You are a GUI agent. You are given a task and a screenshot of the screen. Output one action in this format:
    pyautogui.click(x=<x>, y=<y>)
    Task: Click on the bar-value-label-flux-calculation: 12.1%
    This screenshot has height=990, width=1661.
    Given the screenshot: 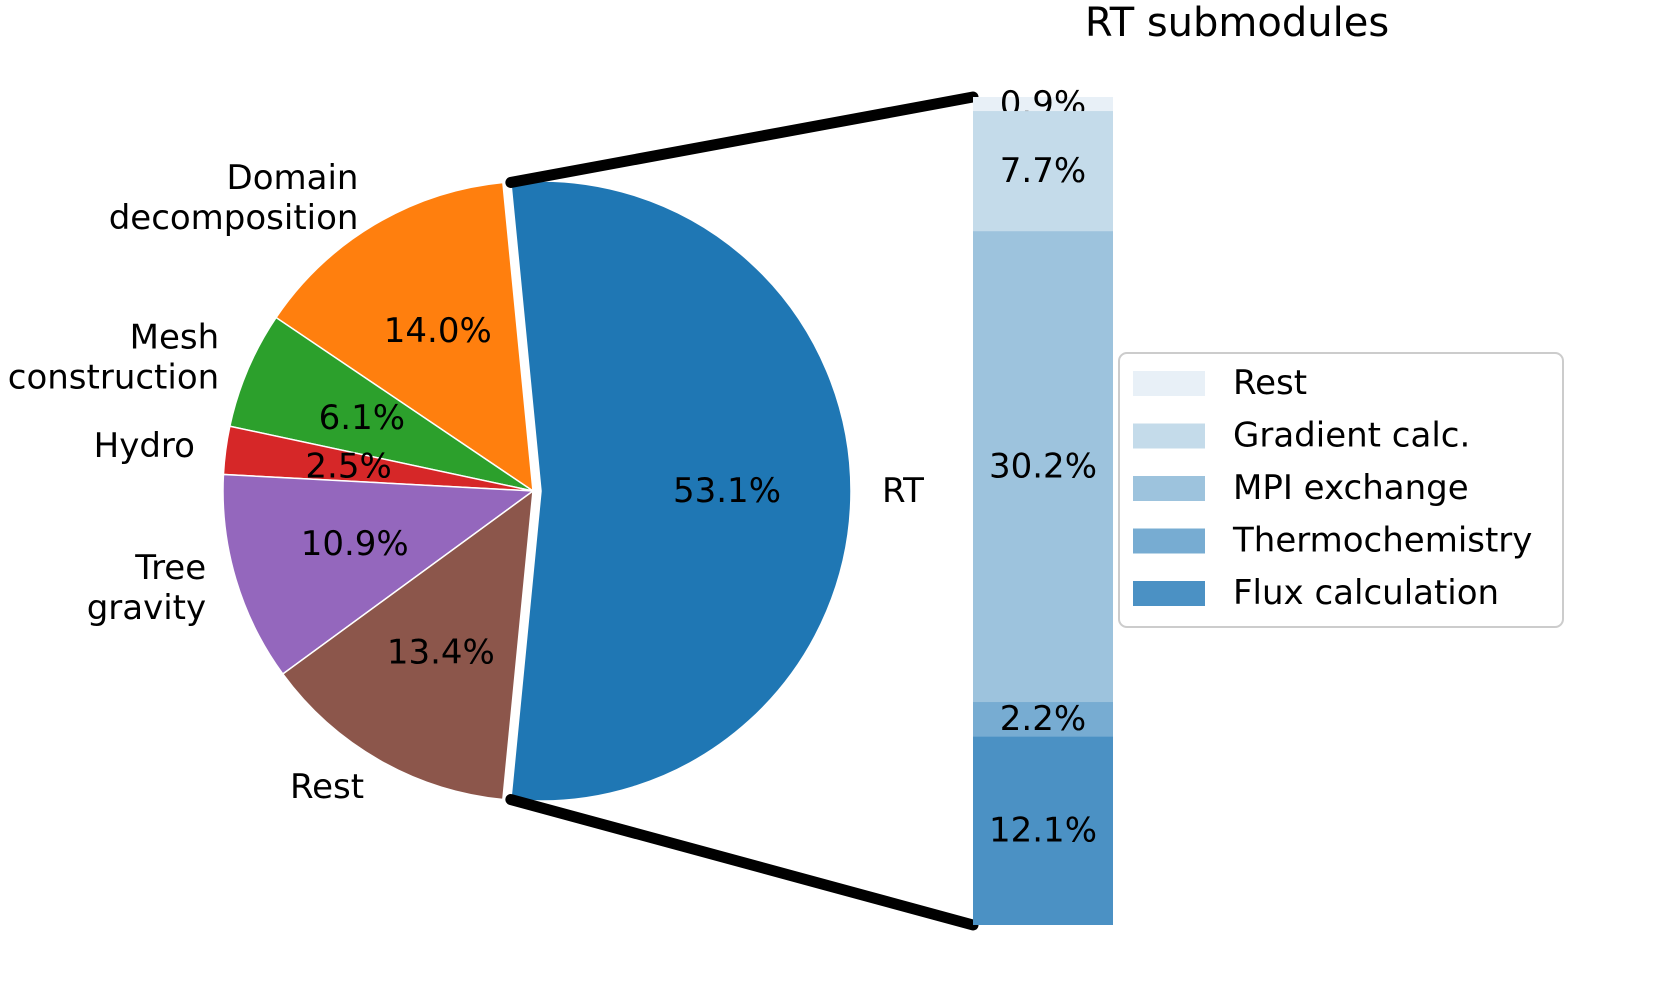 What is the action you would take?
    pyautogui.click(x=1043, y=831)
    